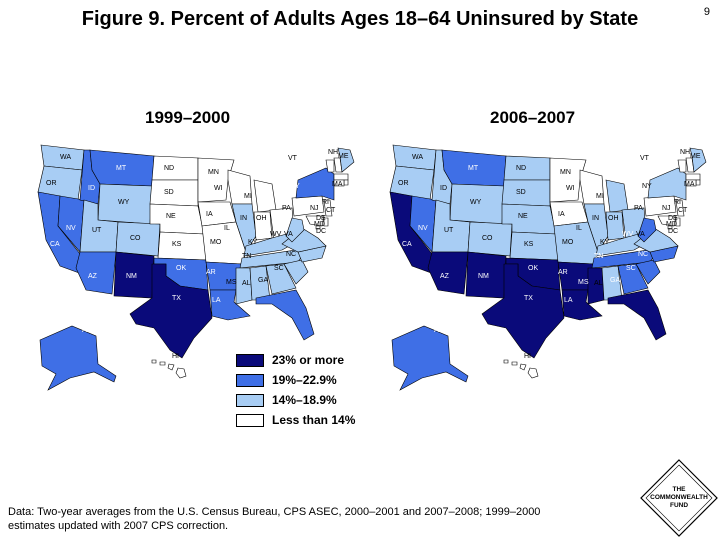 This screenshot has width=720, height=540. What do you see at coordinates (263, 280) in the screenshot?
I see `state-label-ga: GA` at bounding box center [263, 280].